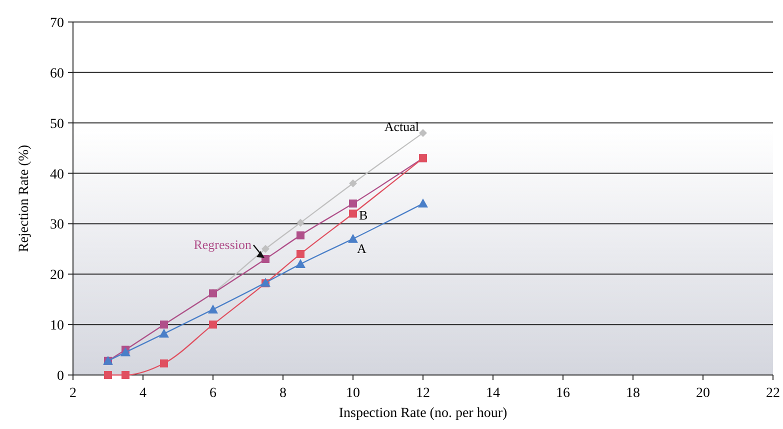 This screenshot has width=783, height=429. What do you see at coordinates (633, 393) in the screenshot?
I see `x-tick-label: 18` at bounding box center [633, 393].